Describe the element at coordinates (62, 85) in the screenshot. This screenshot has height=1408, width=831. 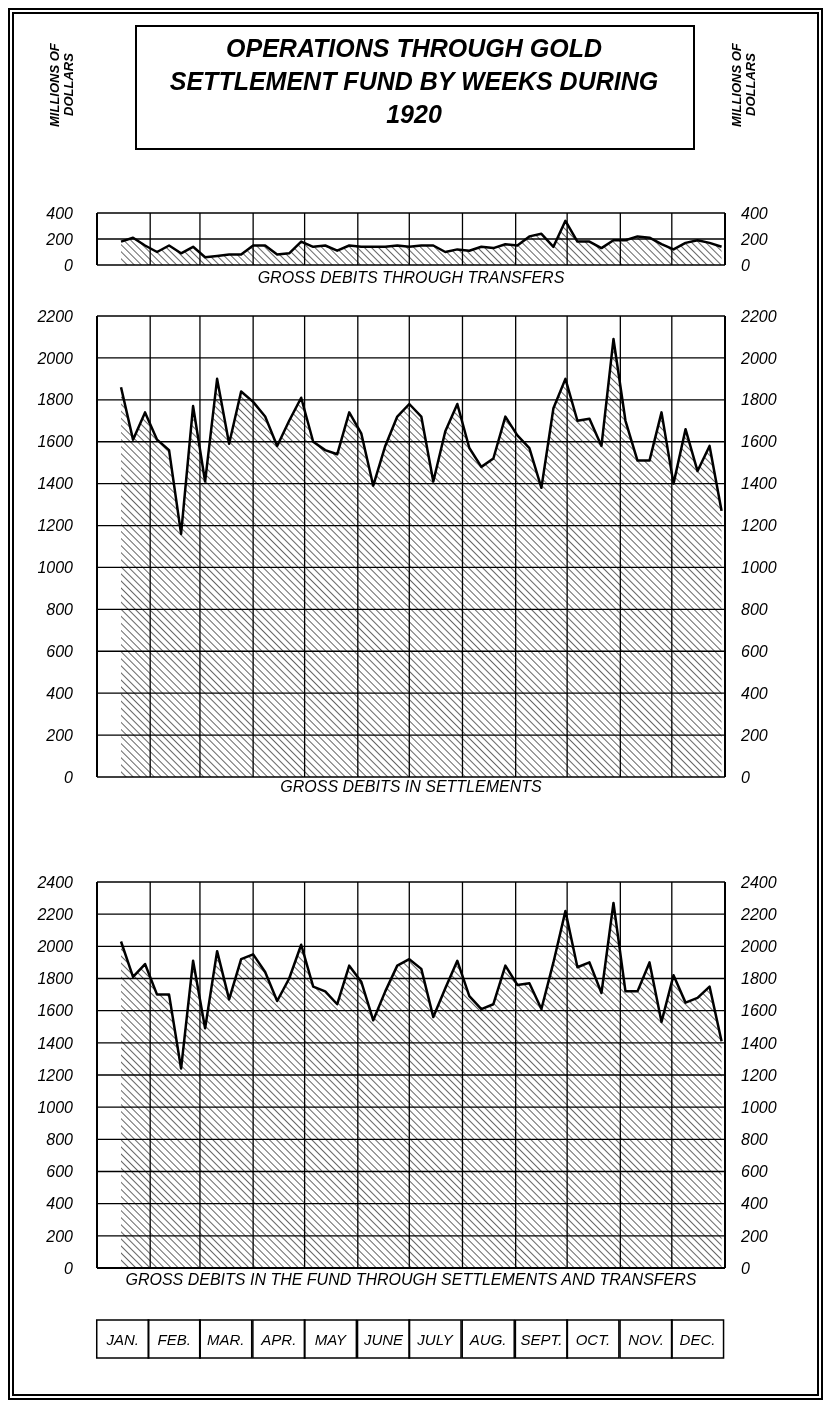
I see `y-axis-title: MILLIONS OF DOLLARS` at that location.